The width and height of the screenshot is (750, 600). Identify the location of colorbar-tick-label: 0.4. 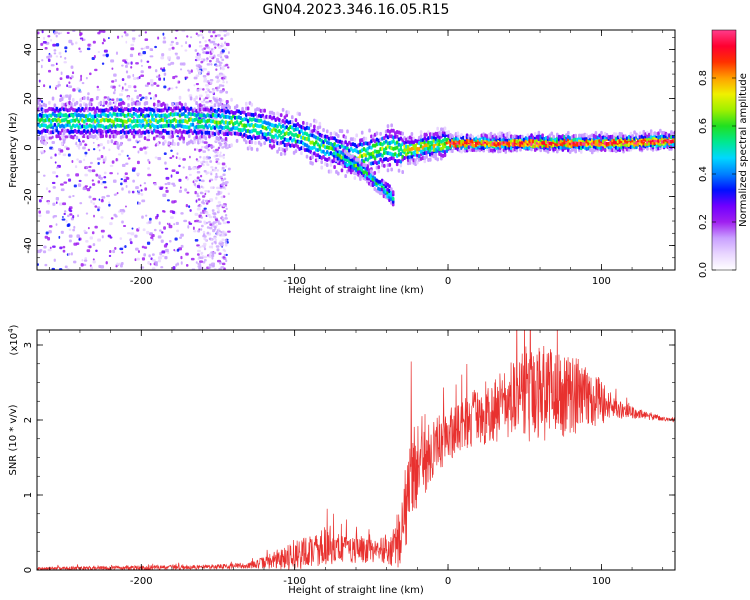
(703, 174).